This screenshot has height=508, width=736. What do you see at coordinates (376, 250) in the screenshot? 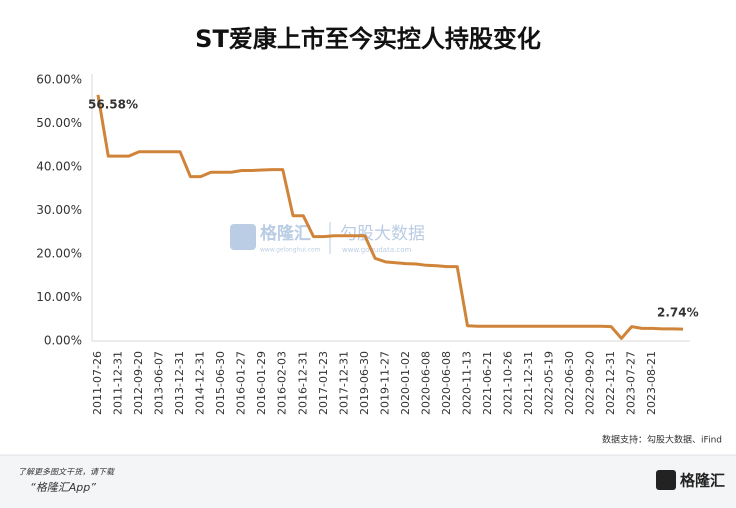
I see `watermark-partner-url: www.gogudata.com` at bounding box center [376, 250].